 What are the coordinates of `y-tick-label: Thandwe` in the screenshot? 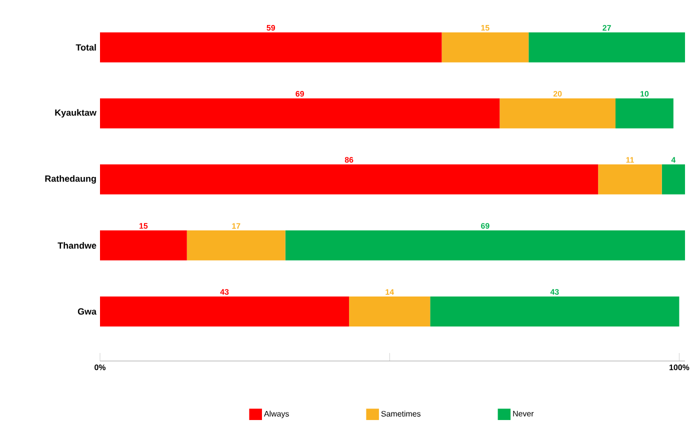 It's located at (77, 245).